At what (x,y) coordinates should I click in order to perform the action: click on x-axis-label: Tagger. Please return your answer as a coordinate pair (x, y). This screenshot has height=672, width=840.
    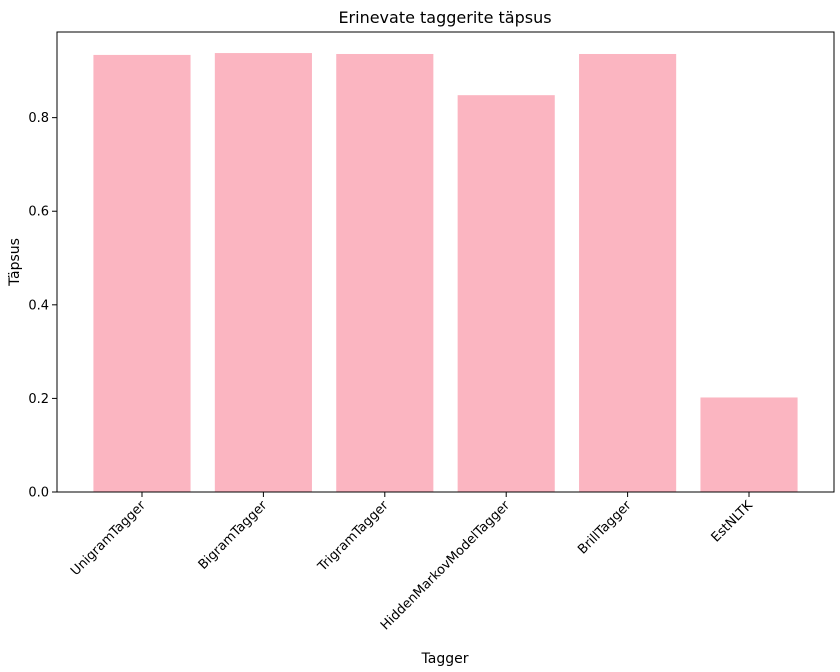
    Looking at the image, I should click on (445, 659).